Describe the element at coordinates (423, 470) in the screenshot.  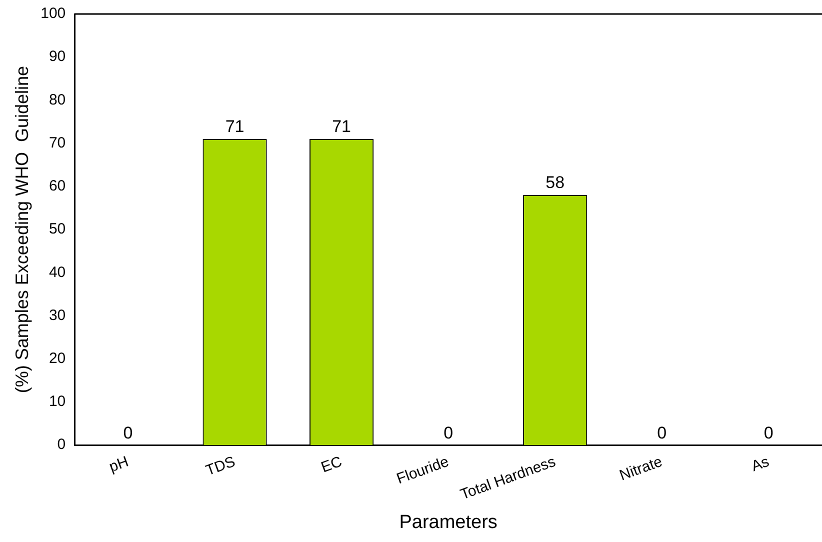
I see `x-tick-label: Flouride` at that location.